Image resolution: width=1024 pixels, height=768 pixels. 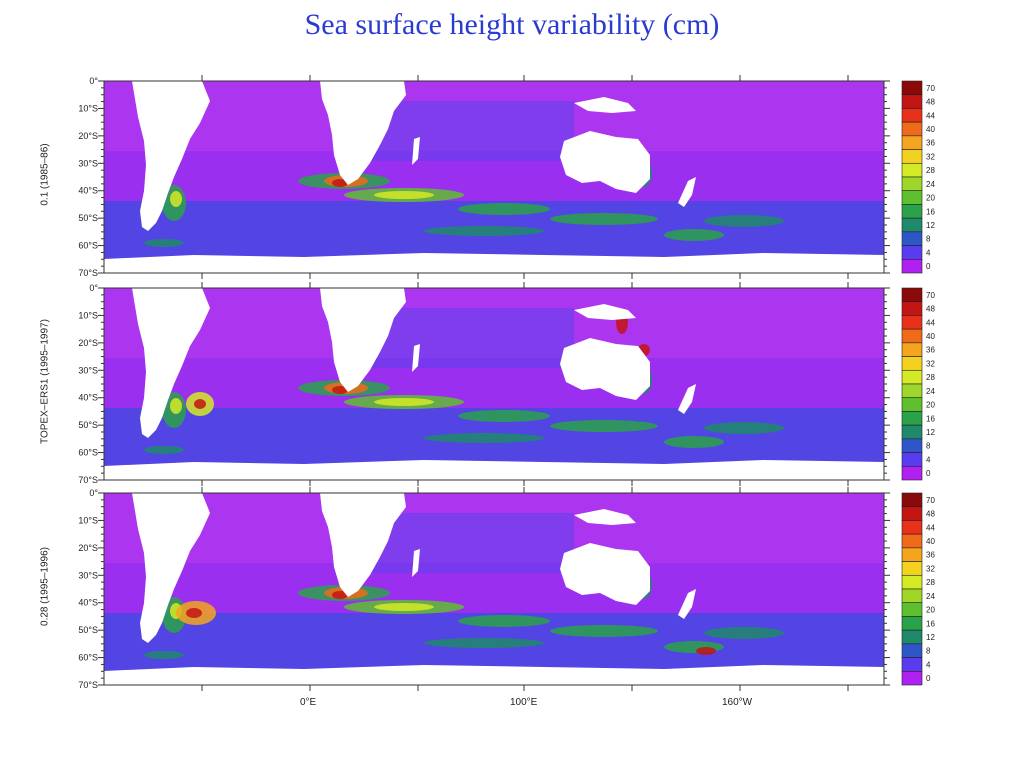 I want to click on colorbar-tick-label: 32, so click(x=930, y=363).